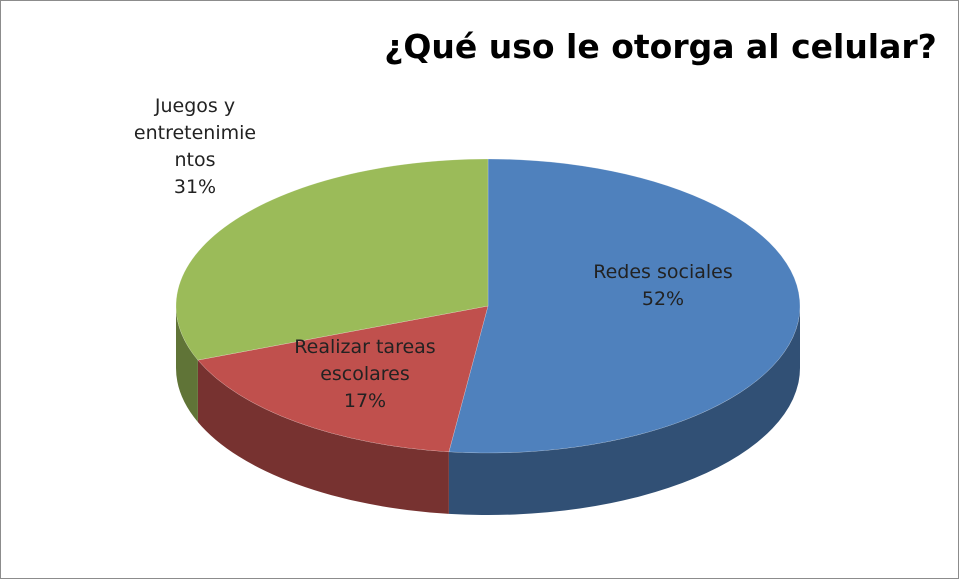  What do you see at coordinates (663, 286) in the screenshot?
I see `data-label: Redes sociales 52%` at bounding box center [663, 286].